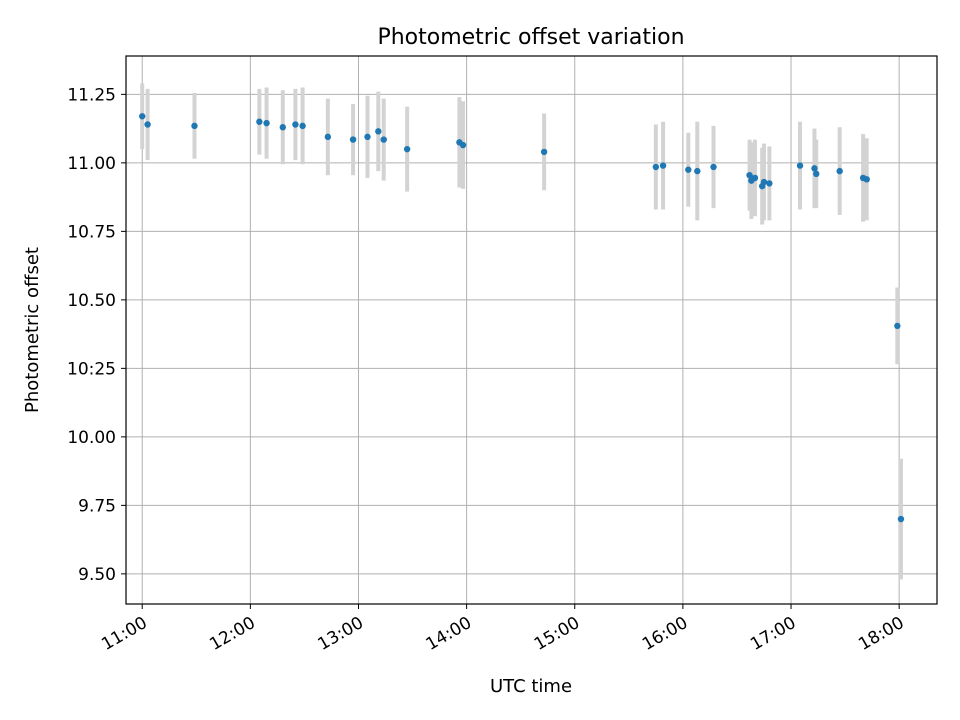 The width and height of the screenshot is (960, 720). Describe the element at coordinates (91, 164) in the screenshot. I see `y-tick-label: 11.00` at that location.